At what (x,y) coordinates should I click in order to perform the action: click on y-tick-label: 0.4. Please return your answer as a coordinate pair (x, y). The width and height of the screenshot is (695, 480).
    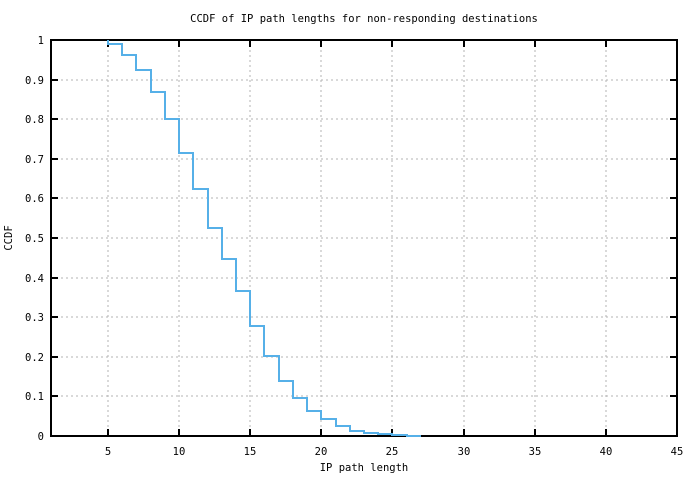
    Looking at the image, I should click on (34, 279).